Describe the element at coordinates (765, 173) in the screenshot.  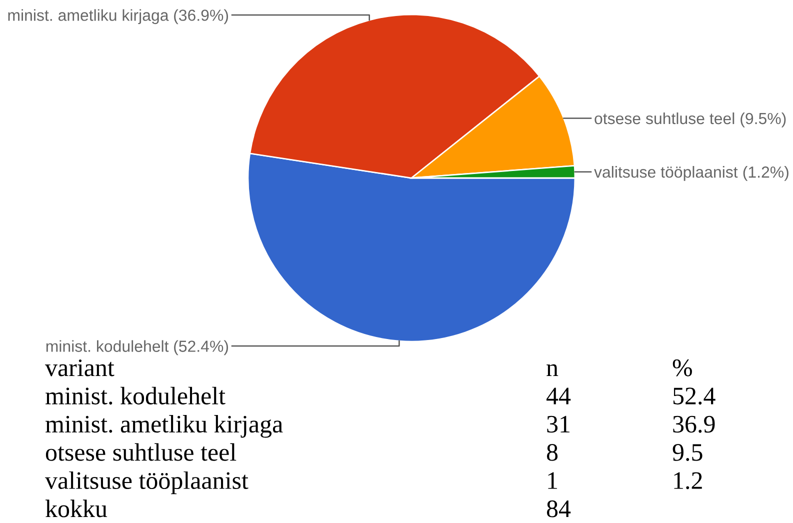
I see `data-label: (1.2%)` at that location.